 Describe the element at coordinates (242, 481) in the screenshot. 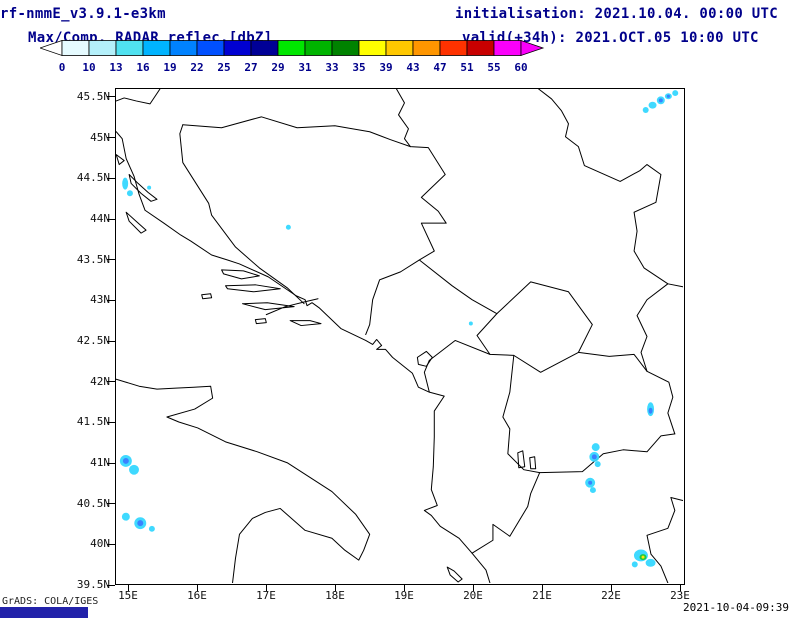

I see `coastline-italy` at that location.